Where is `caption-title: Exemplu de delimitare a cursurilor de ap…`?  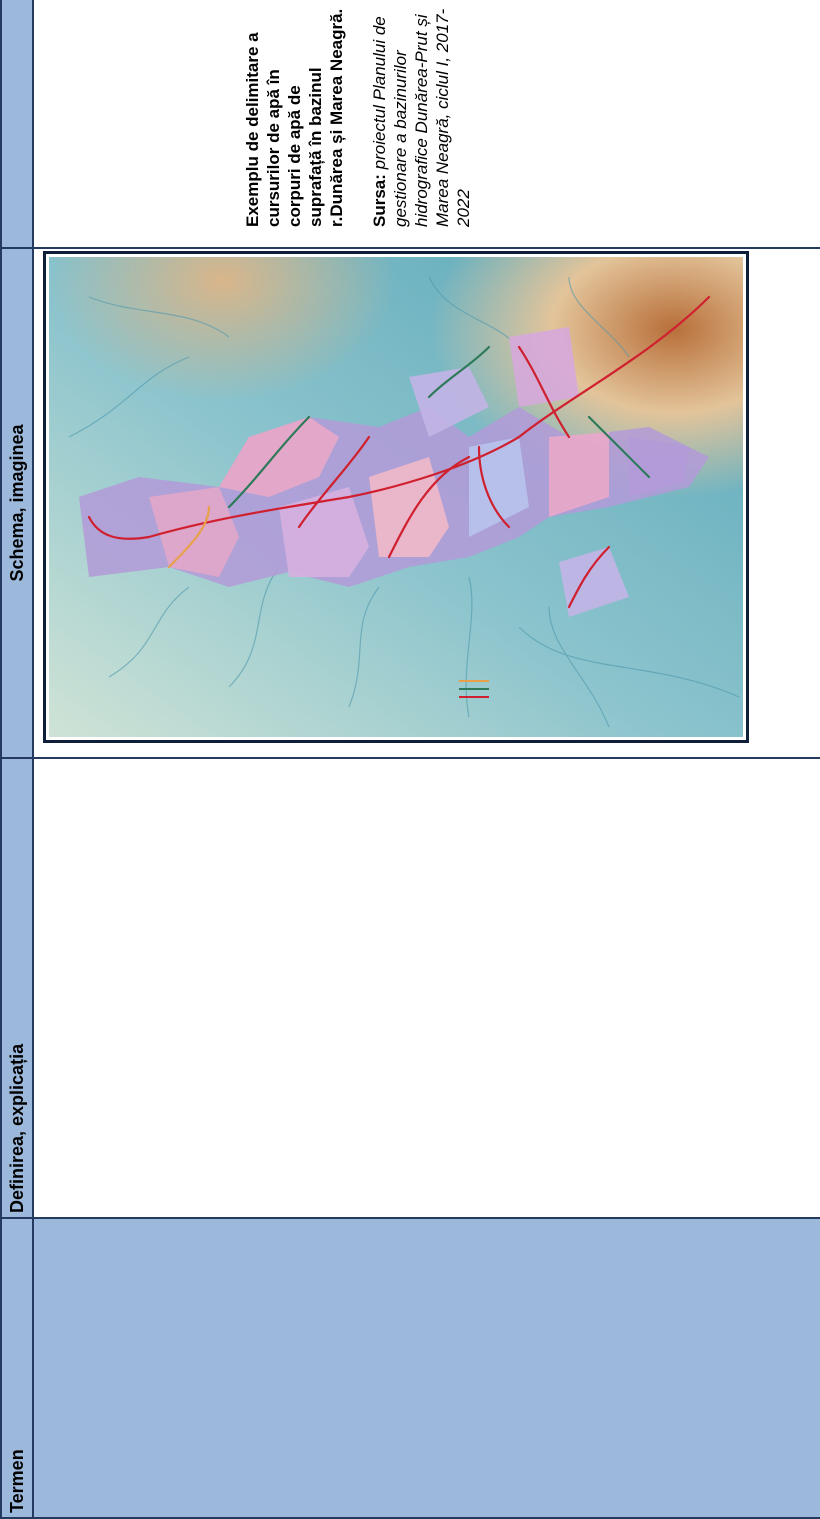 caption-title: Exemplu de delimitare a cursurilor de ap… is located at coordinates (294, 117).